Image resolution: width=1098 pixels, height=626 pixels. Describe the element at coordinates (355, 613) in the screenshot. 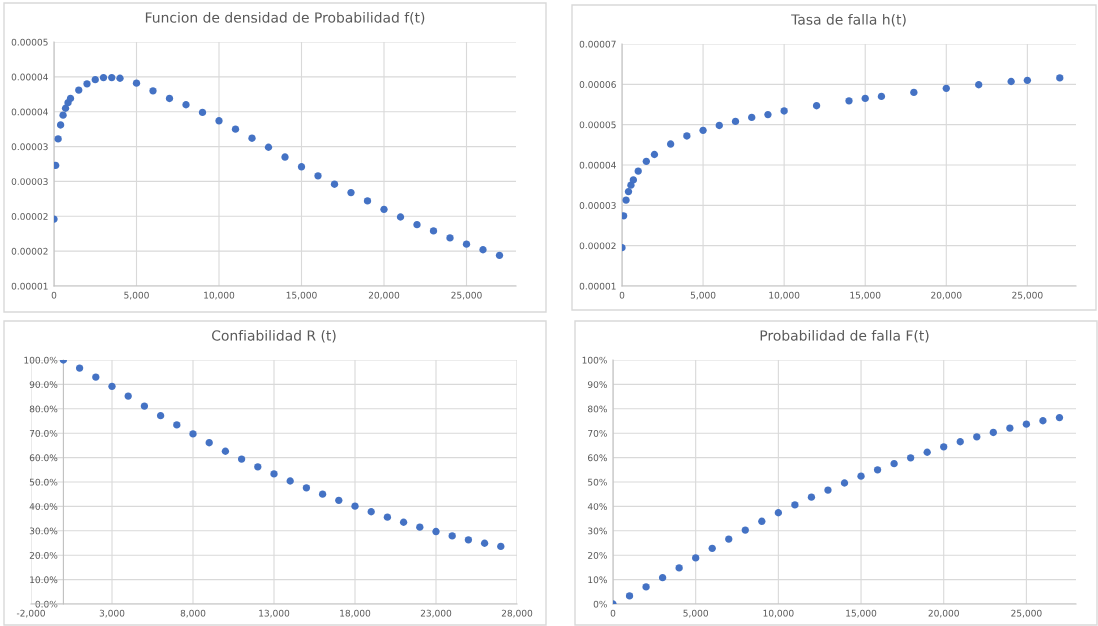

I see `x-tick-label: 18,000` at that location.